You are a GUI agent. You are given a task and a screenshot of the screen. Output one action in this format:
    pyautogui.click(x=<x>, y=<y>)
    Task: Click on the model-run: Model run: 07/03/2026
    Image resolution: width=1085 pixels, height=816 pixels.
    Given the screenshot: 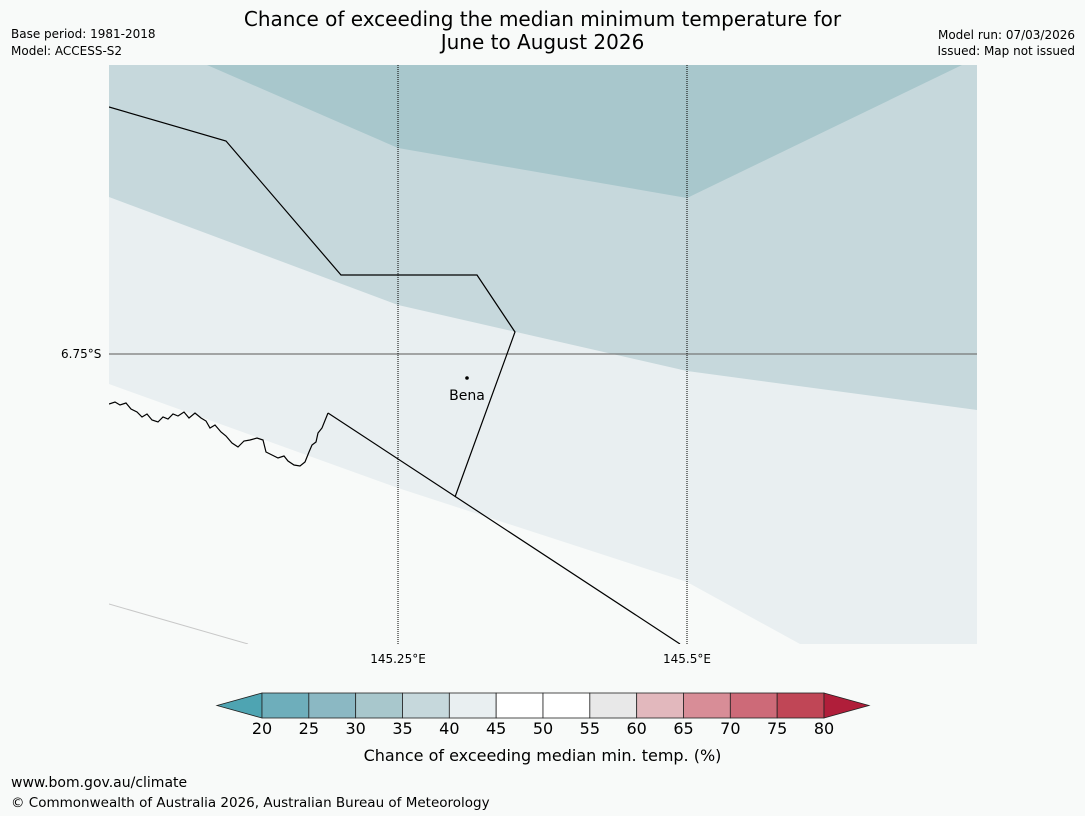 What is the action you would take?
    pyautogui.click(x=1006, y=35)
    